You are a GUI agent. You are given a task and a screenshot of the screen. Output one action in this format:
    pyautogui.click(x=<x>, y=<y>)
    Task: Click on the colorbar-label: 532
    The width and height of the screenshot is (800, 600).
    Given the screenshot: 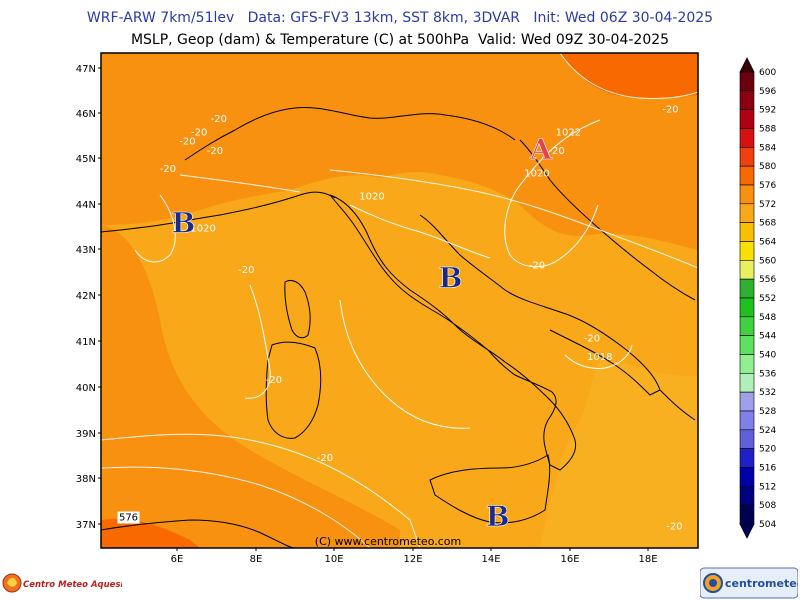 What is the action you would take?
    pyautogui.click(x=767, y=393)
    